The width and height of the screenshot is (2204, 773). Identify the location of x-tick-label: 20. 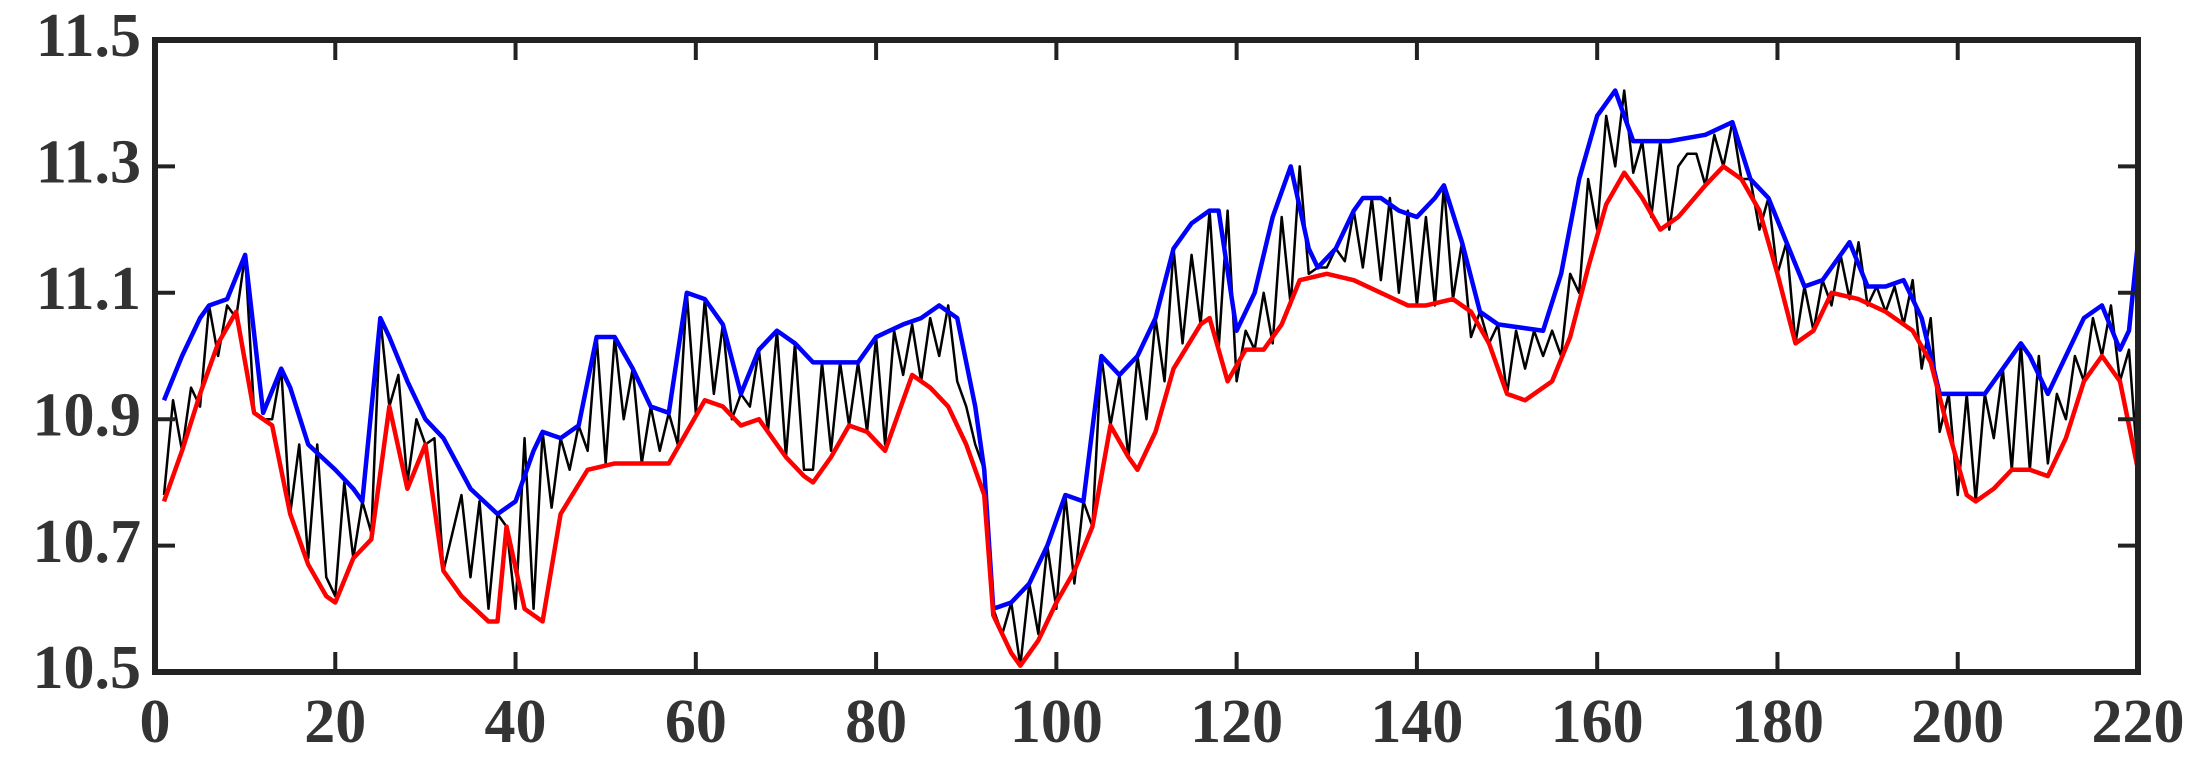
(335, 722).